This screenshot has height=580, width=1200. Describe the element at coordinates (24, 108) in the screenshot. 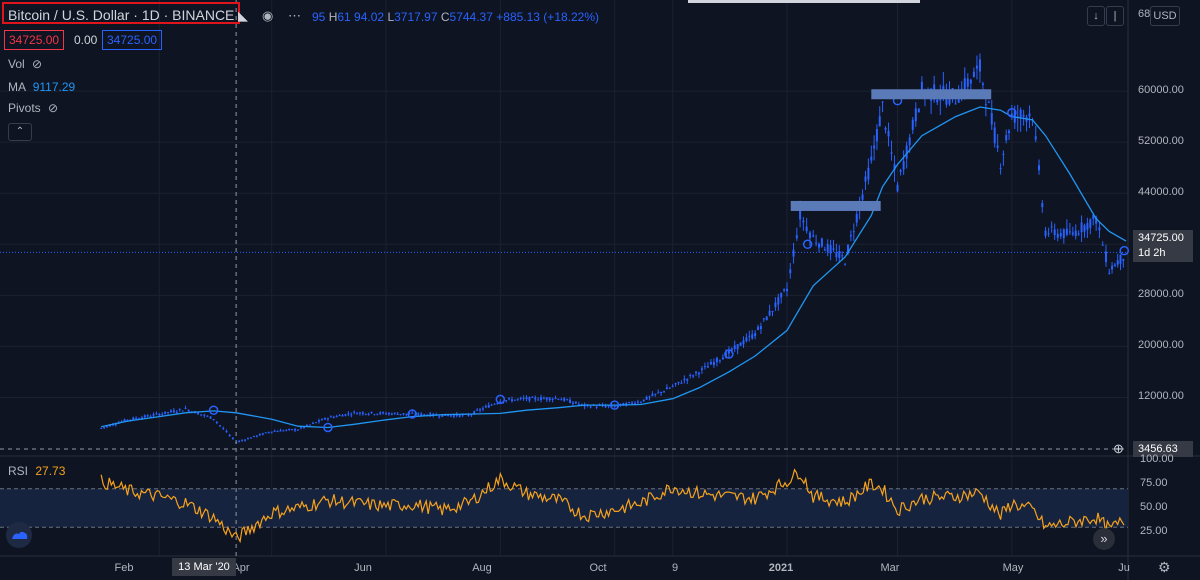

I see `pivots-label: Pivots` at that location.